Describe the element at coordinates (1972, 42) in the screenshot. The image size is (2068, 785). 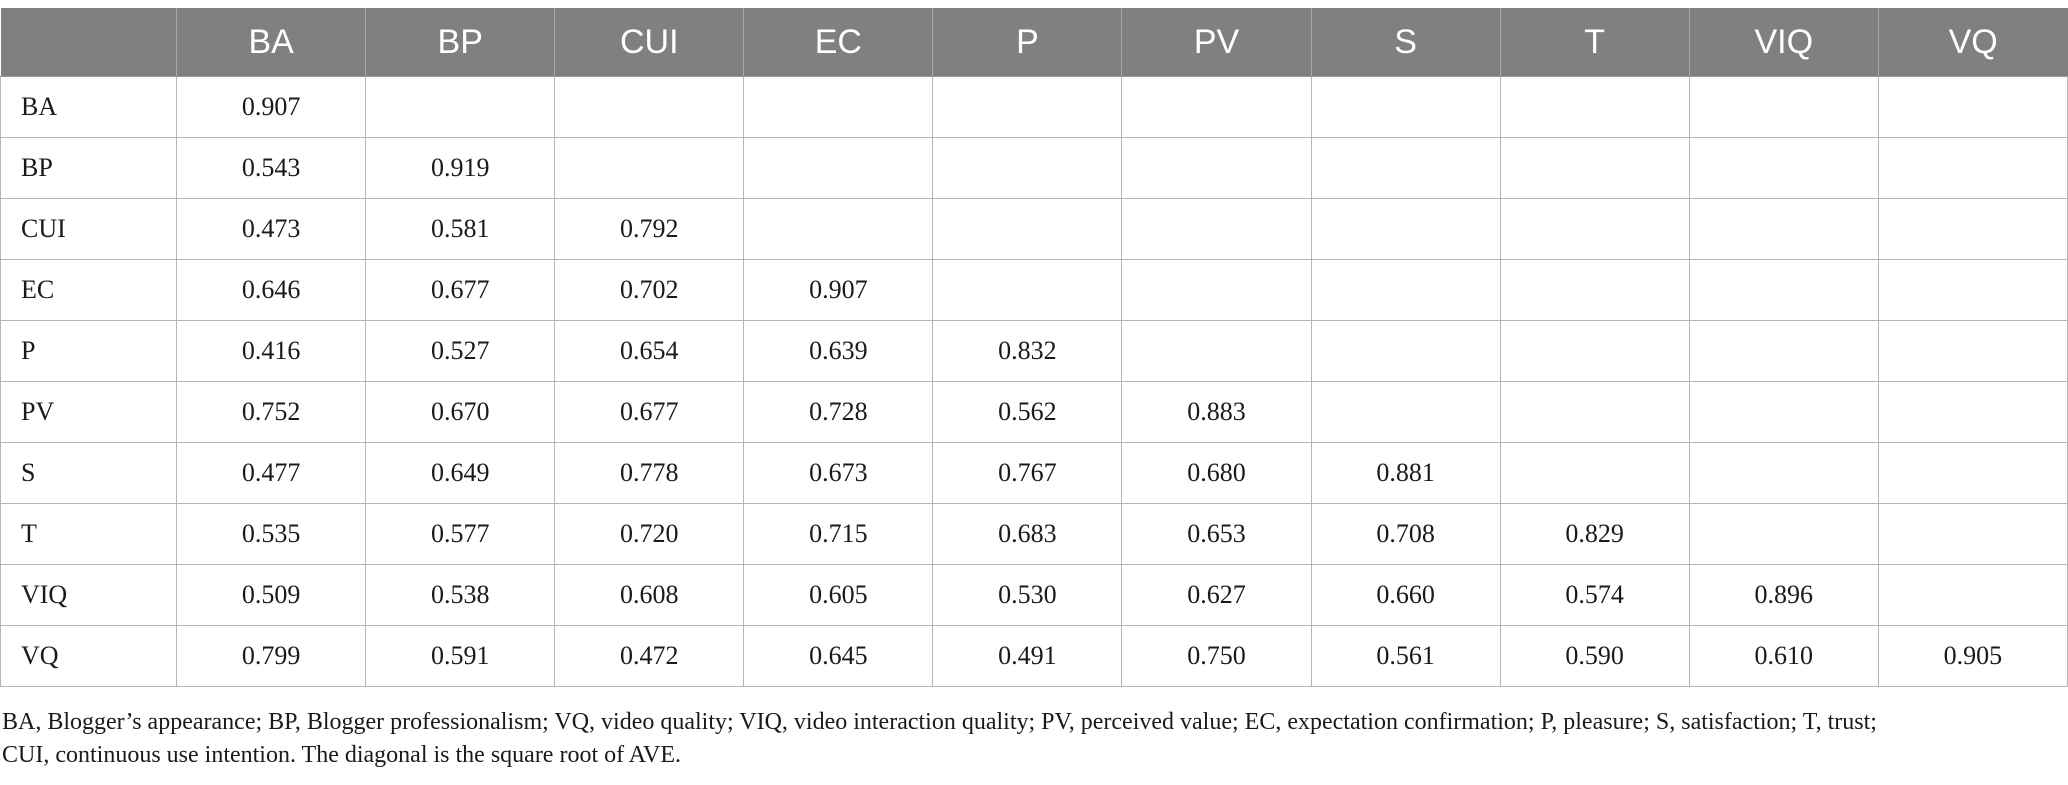
I see `header-cell: VQ` at that location.